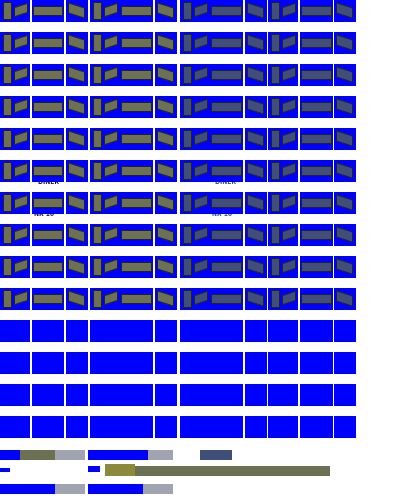 The image size is (400, 500). Describe the element at coordinates (216, 455) in the screenshot. I see `blue-coach-strip` at that location.